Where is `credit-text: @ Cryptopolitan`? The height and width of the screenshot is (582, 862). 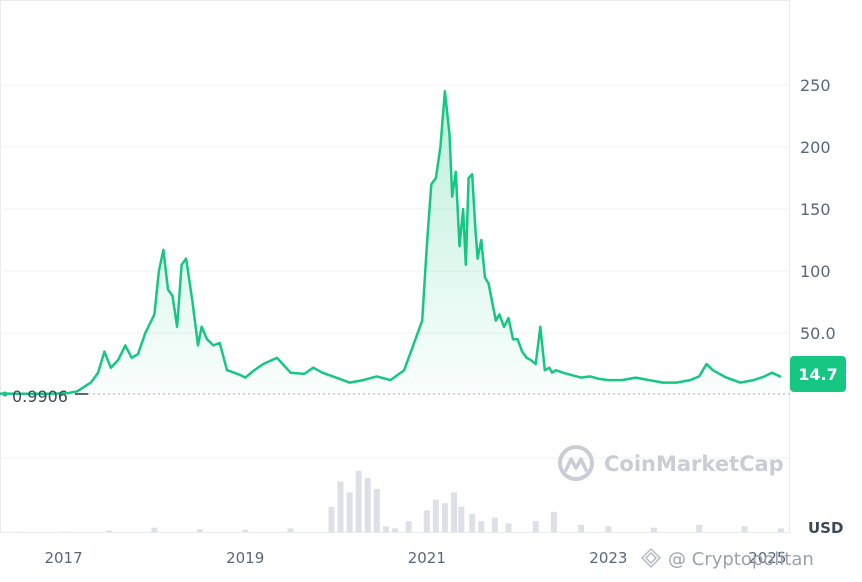 credit-text: @ Cryptopolitan is located at coordinates (741, 559).